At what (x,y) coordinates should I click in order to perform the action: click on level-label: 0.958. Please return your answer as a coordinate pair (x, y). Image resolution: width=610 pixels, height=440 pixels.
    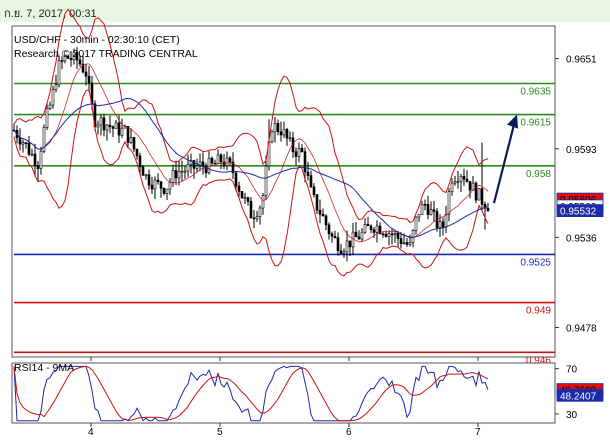
    Looking at the image, I should click on (538, 174).